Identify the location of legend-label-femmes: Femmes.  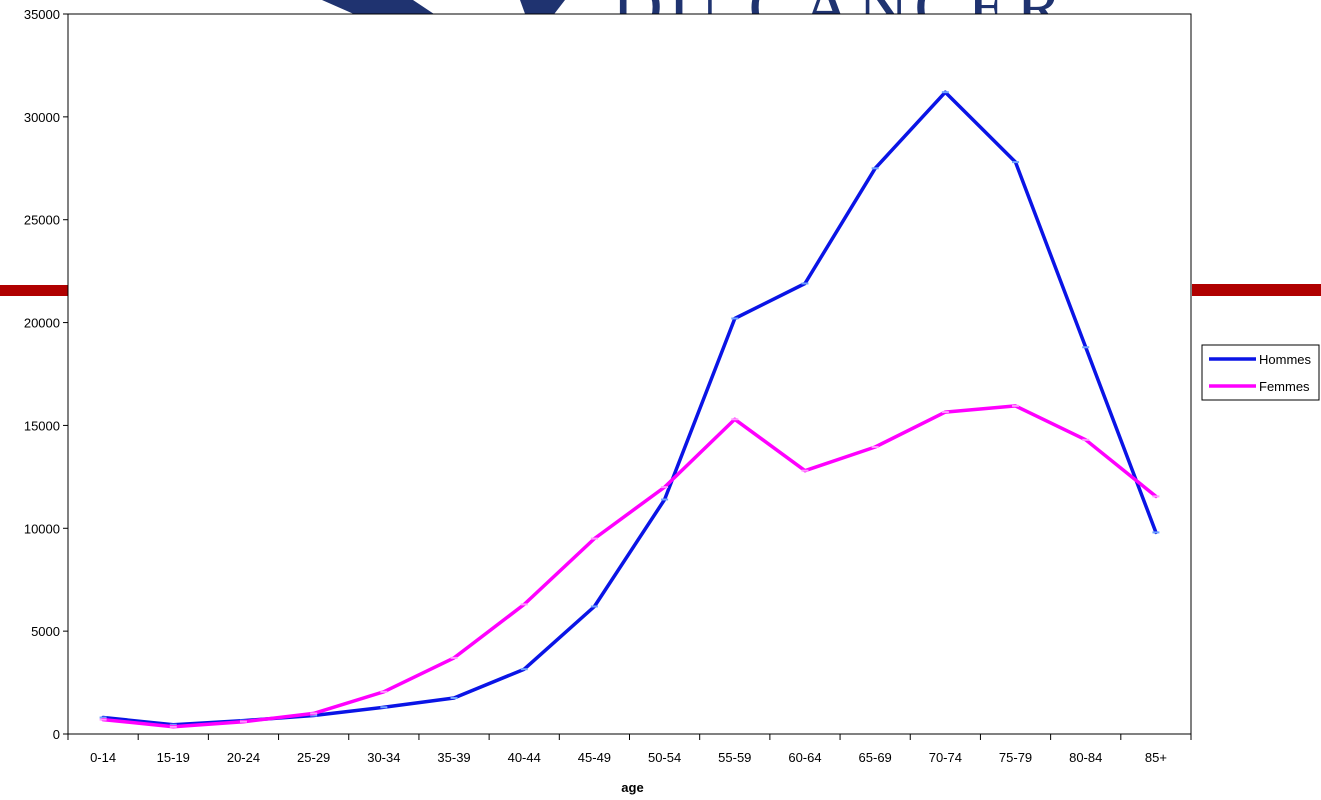
(1284, 386).